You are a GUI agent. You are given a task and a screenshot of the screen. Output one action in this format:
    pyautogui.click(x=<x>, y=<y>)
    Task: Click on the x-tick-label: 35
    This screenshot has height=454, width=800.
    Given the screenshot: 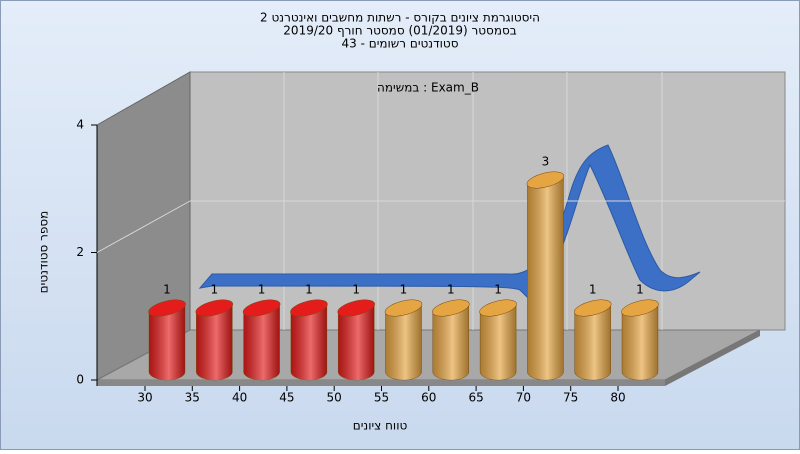 What is the action you would take?
    pyautogui.click(x=192, y=398)
    